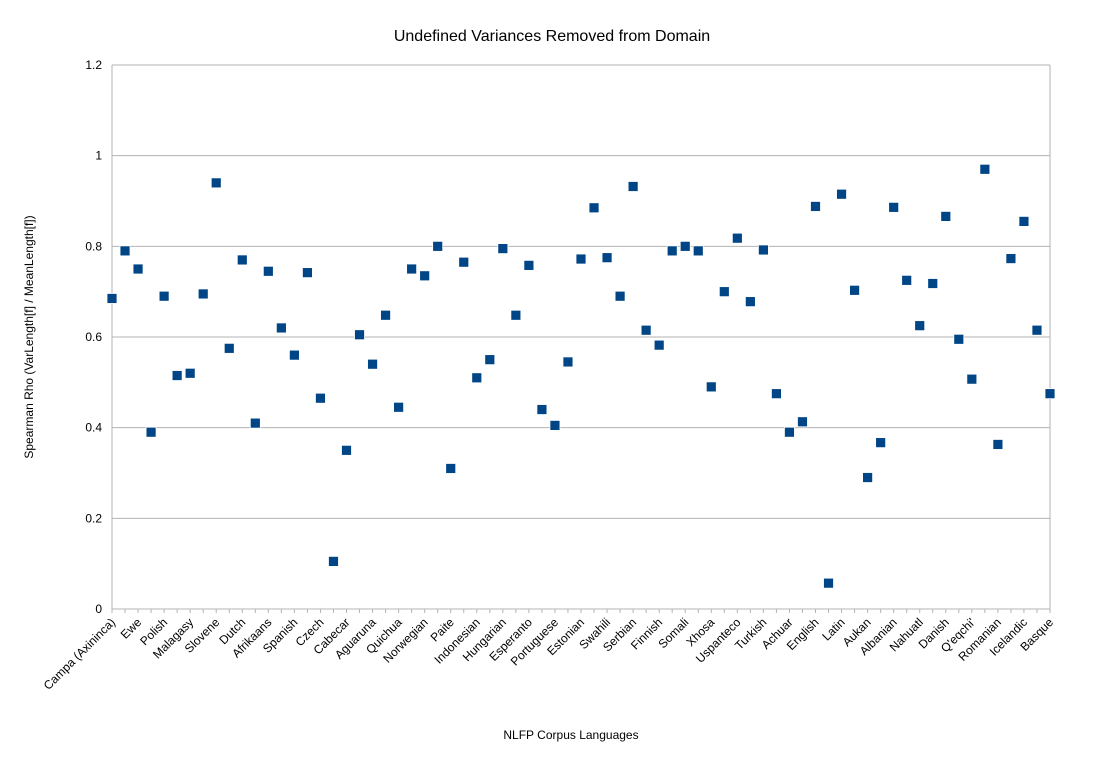 The width and height of the screenshot is (1104, 762). Describe the element at coordinates (93, 428) in the screenshot. I see `y-tick-label: 0.4` at that location.